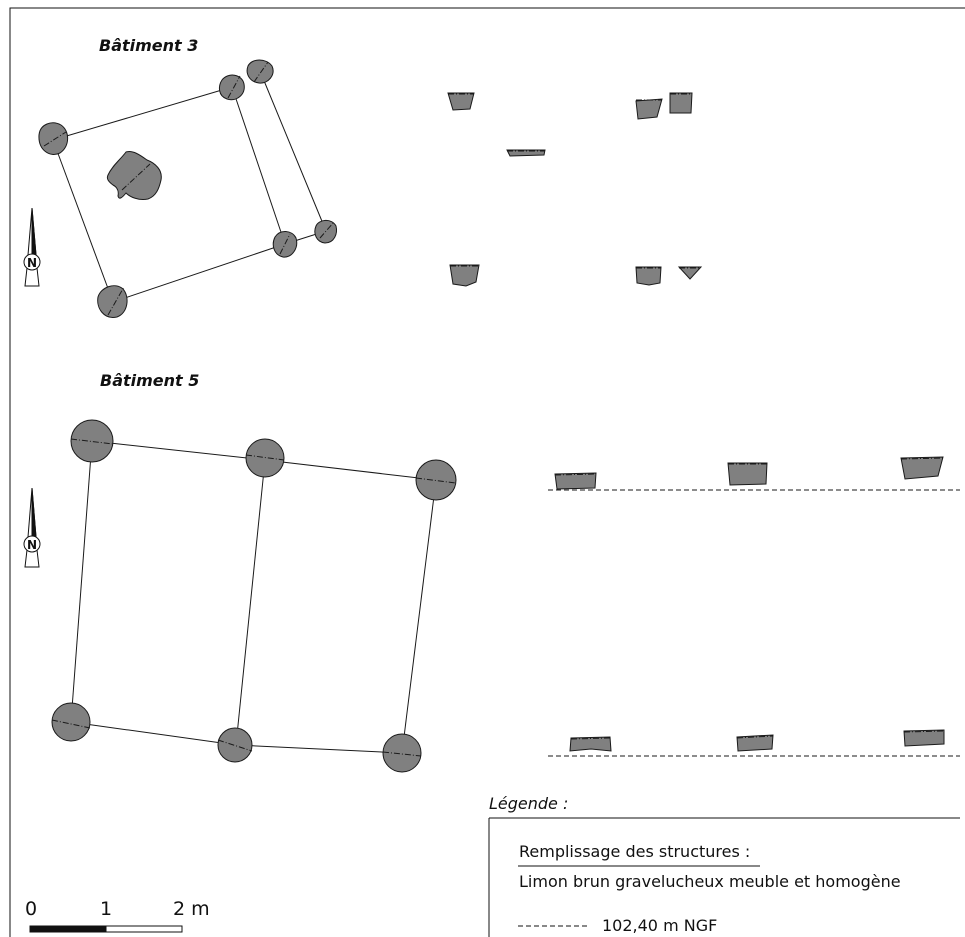 The image size is (965, 937). Describe the element at coordinates (150, 380) in the screenshot. I see `building-5-title: Bâtiment 5` at that location.